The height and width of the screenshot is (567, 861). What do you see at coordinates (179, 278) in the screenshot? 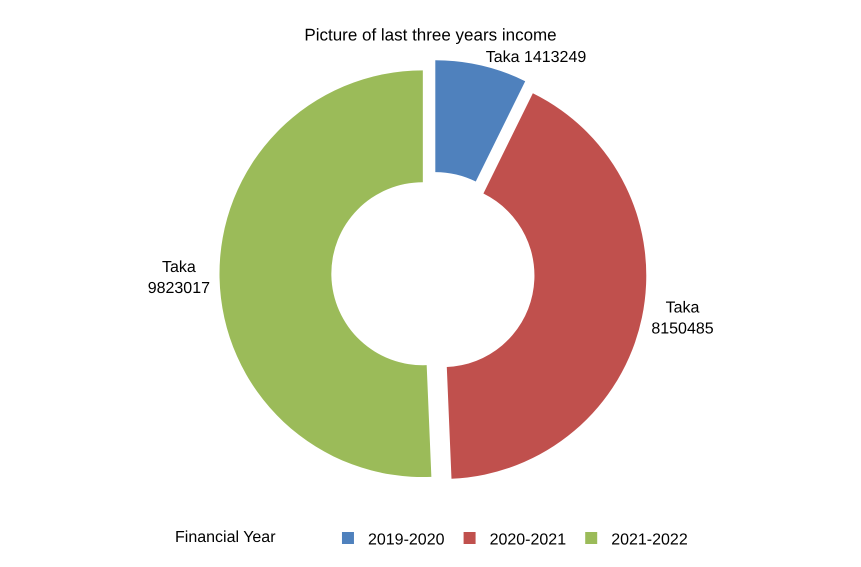
I see `data-label: Taka 9823017` at bounding box center [179, 278].